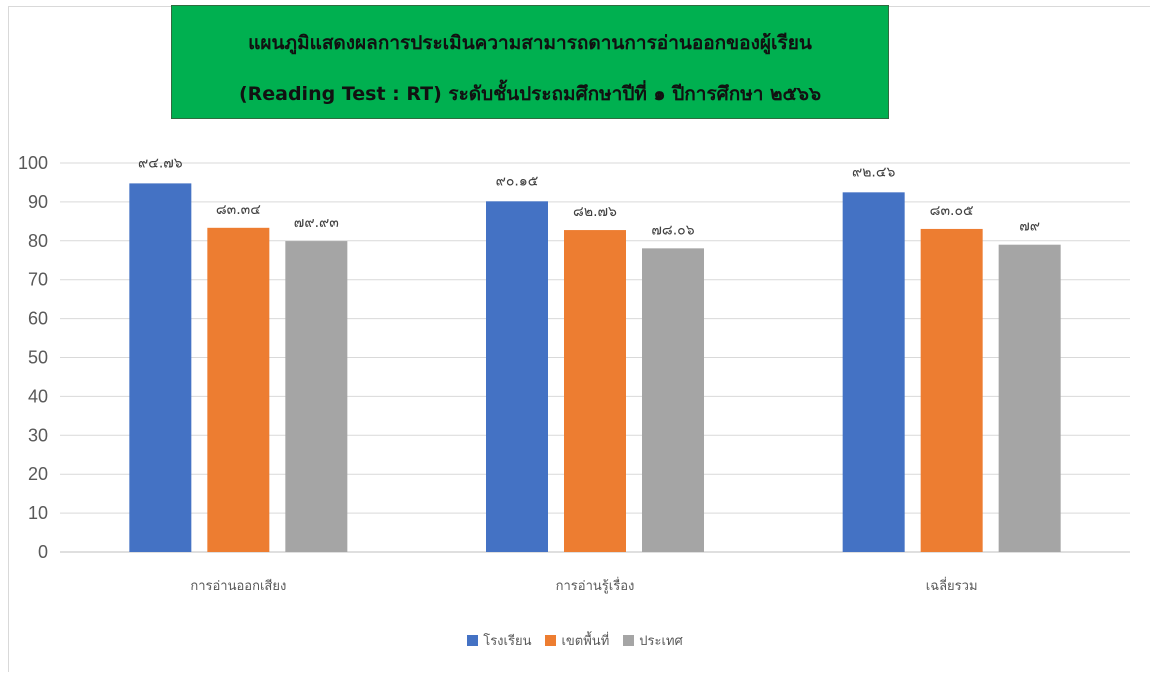  What do you see at coordinates (595, 212) in the screenshot?
I see `data-label: ๘๒.๗๖` at bounding box center [595, 212].